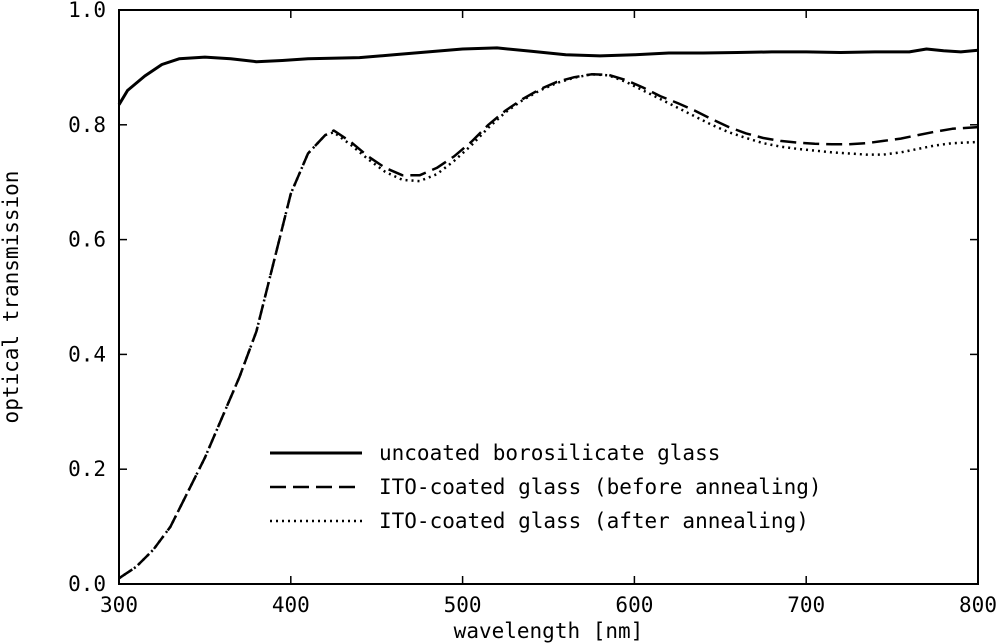 The width and height of the screenshot is (1000, 643). What do you see at coordinates (87, 125) in the screenshot?
I see `y-tick-label: 0.8` at bounding box center [87, 125].